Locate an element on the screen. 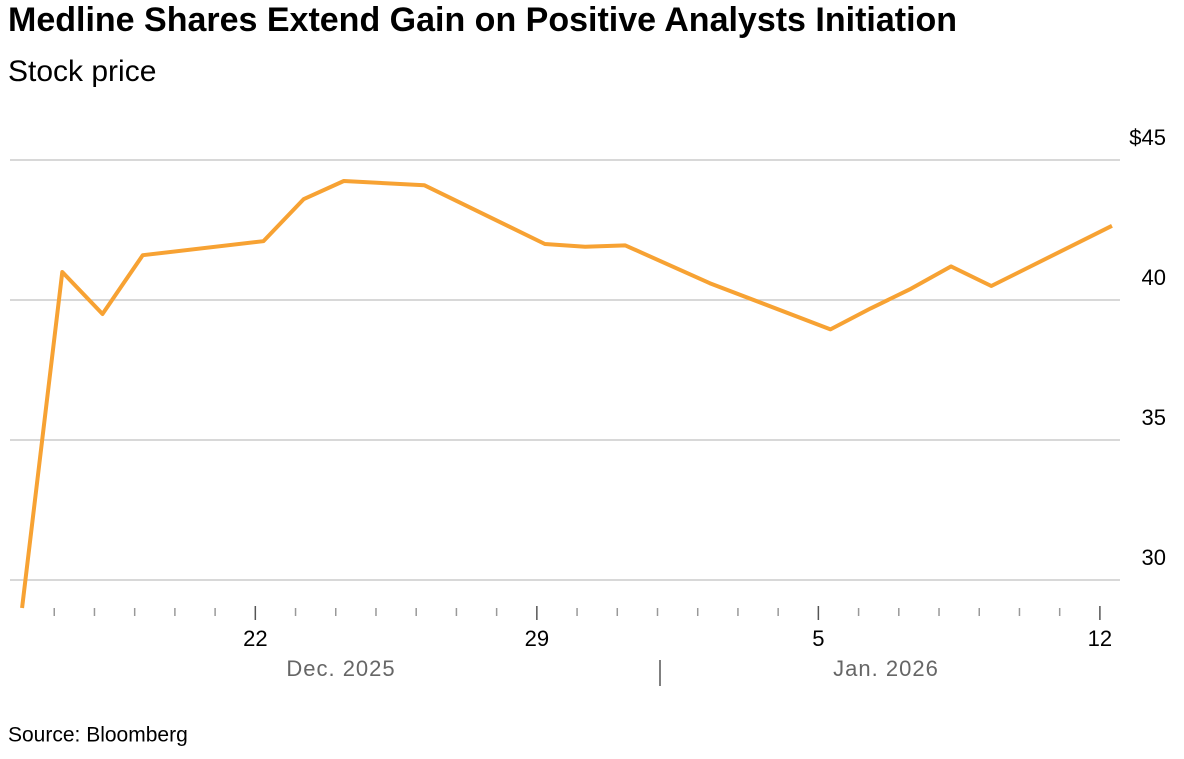 The image size is (1184, 759). y-tick-label: 35 is located at coordinates (1154, 417).